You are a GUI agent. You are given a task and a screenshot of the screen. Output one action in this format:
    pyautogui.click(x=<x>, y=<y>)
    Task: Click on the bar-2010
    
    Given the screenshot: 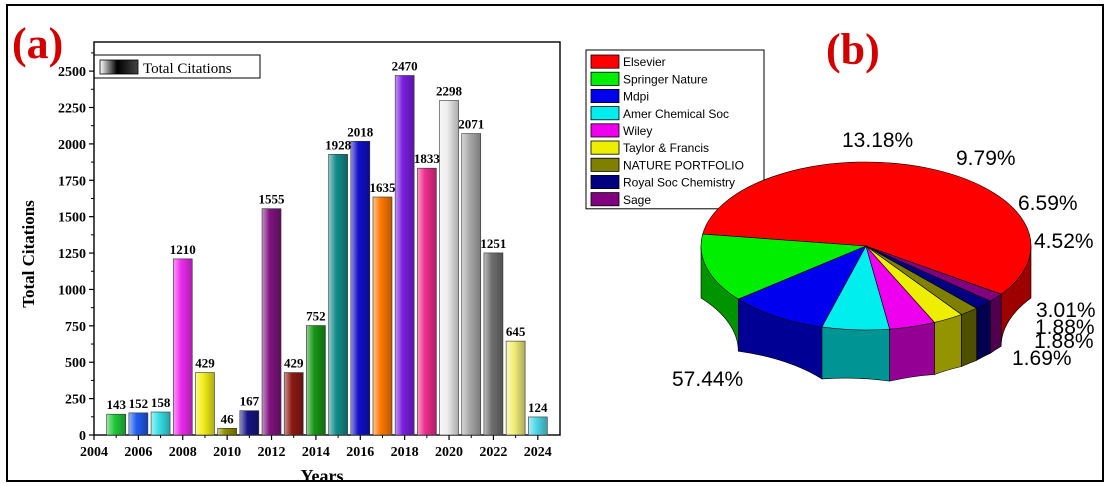 What is the action you would take?
    pyautogui.click(x=227, y=432)
    